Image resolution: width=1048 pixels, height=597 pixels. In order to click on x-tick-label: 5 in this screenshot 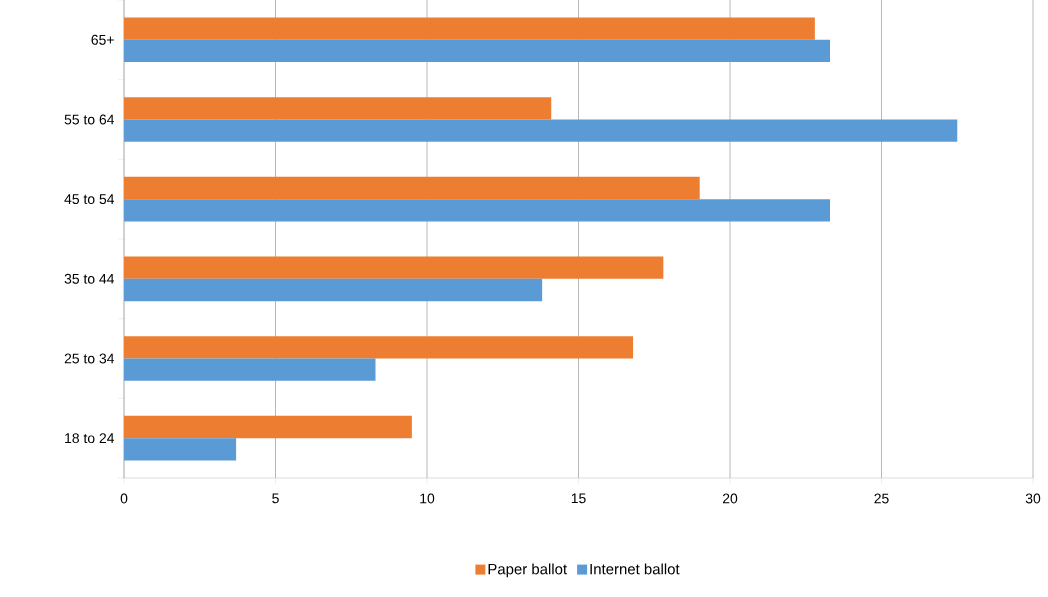, I will do `click(275, 498)`.